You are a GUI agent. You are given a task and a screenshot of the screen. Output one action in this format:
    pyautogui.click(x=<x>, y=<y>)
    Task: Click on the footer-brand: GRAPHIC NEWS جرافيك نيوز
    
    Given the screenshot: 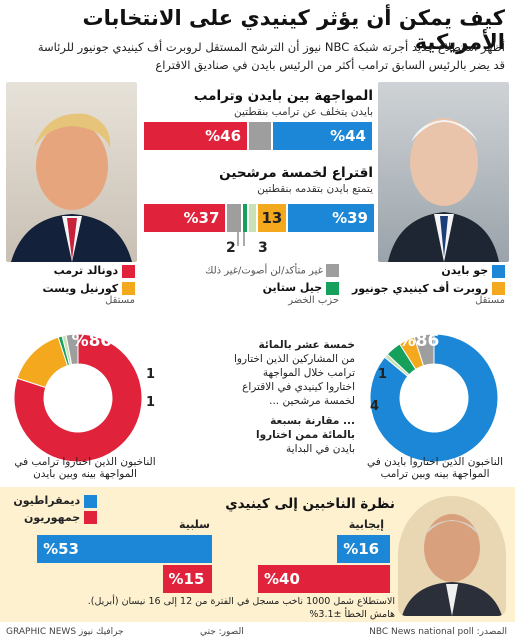 What is the action you would take?
    pyautogui.click(x=65, y=632)
    